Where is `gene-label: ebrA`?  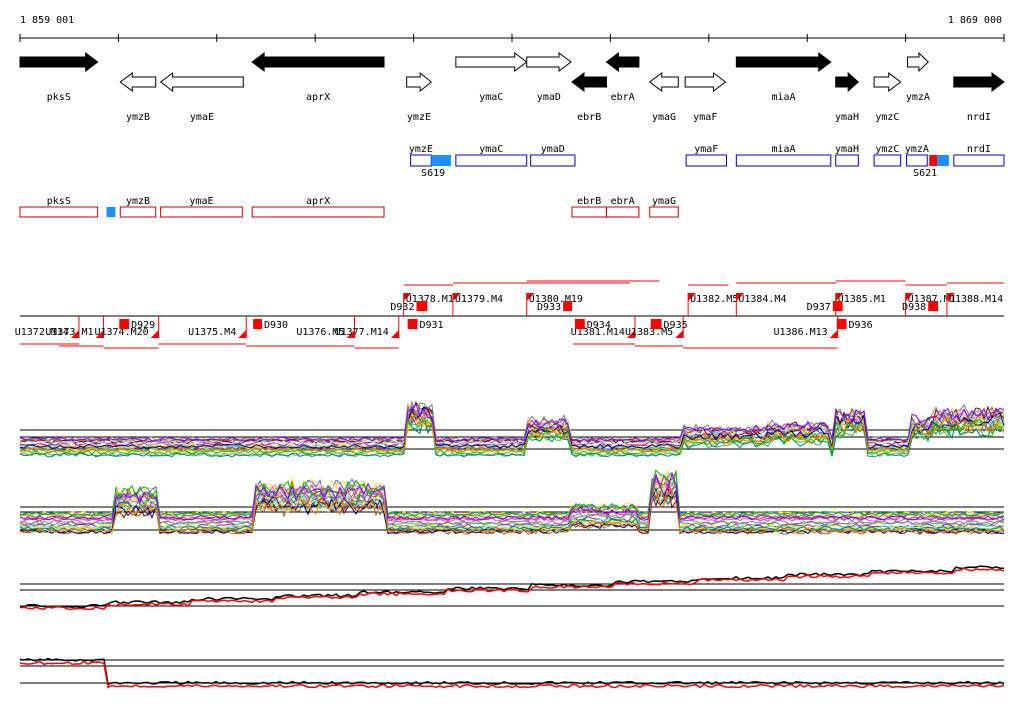 gene-label: ebrA is located at coordinates (623, 97).